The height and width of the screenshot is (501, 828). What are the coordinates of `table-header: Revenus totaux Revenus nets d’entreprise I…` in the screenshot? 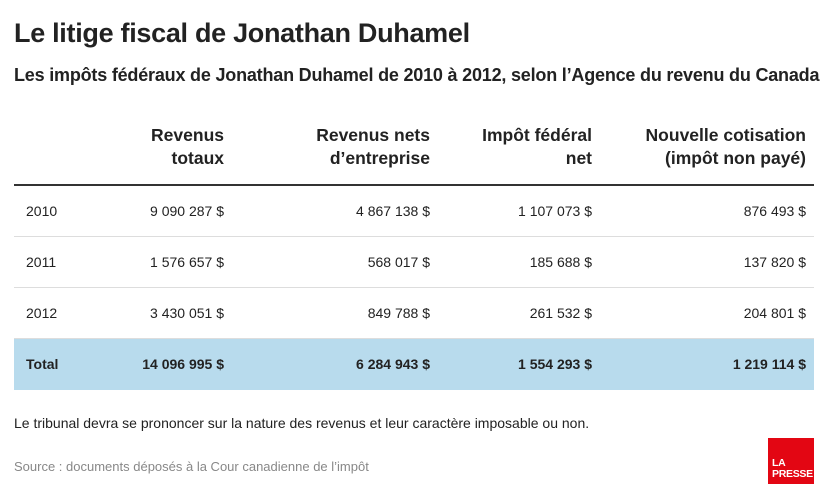 It's located at (414, 155).